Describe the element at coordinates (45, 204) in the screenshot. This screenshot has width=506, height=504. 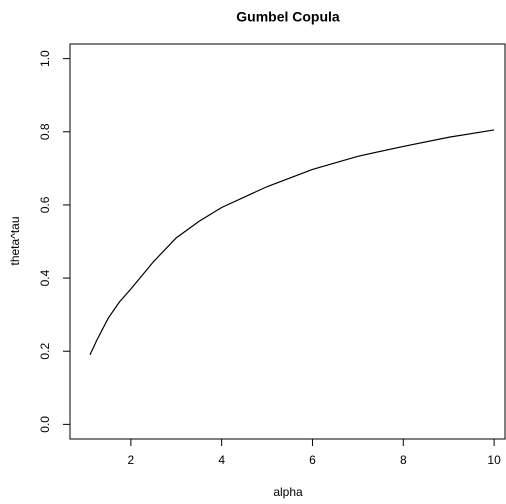
I see `y-tick-label: 0.6` at that location.